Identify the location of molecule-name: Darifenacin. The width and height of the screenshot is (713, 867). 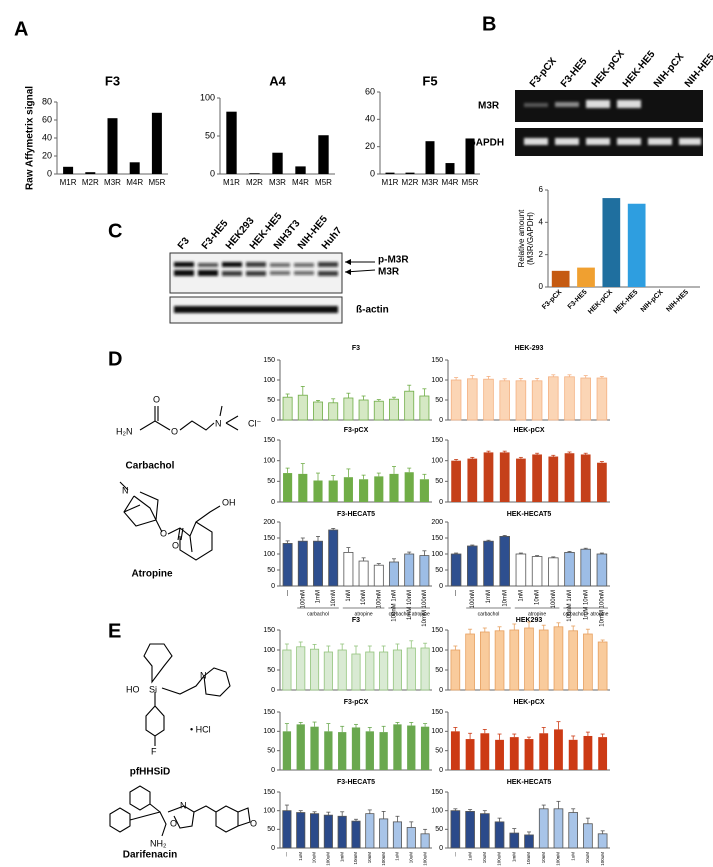
(150, 855).